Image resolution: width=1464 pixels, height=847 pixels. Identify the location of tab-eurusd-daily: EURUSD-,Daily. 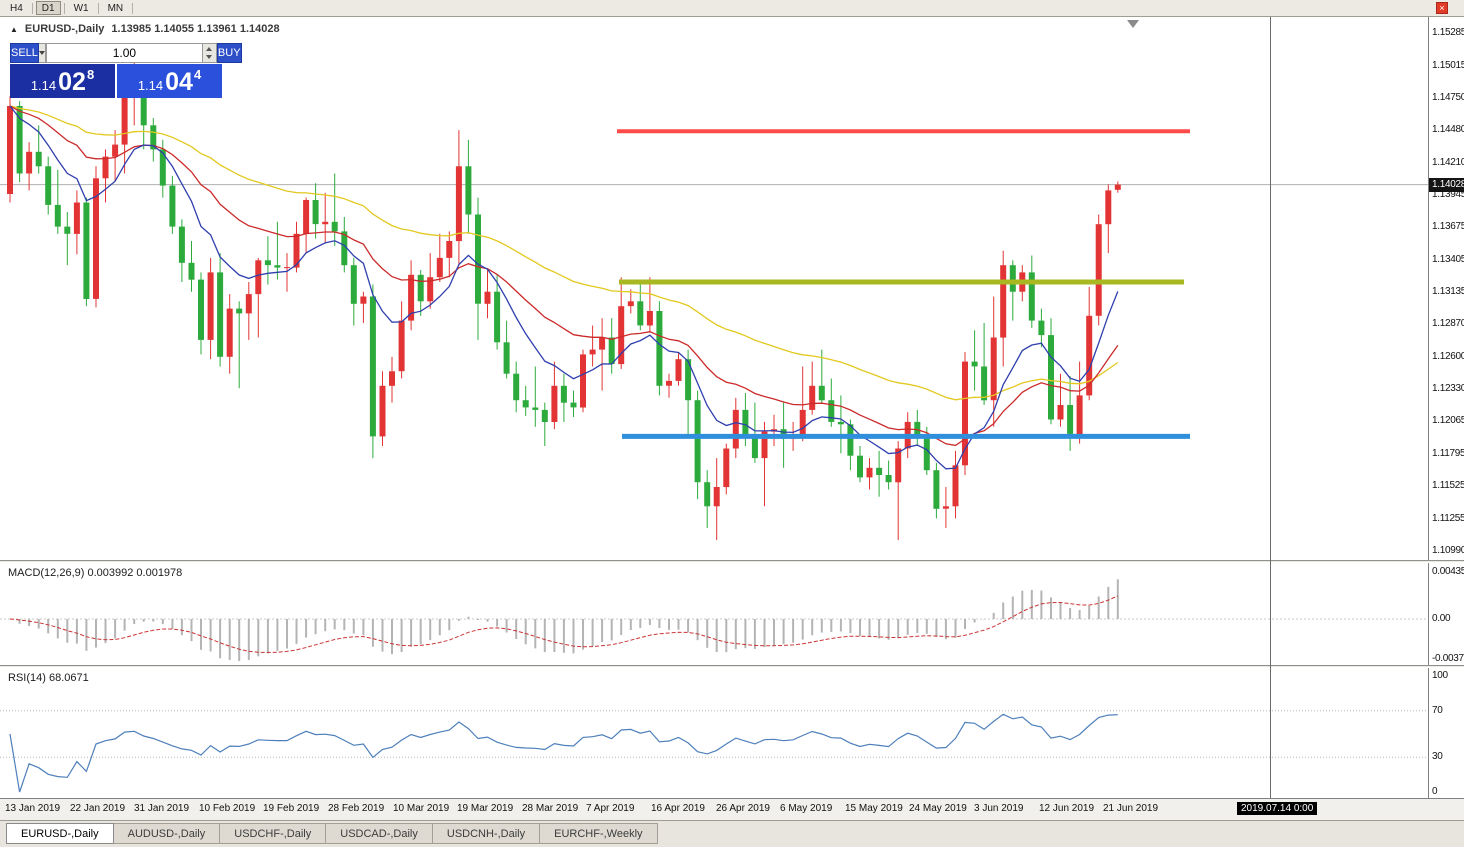
(60, 833).